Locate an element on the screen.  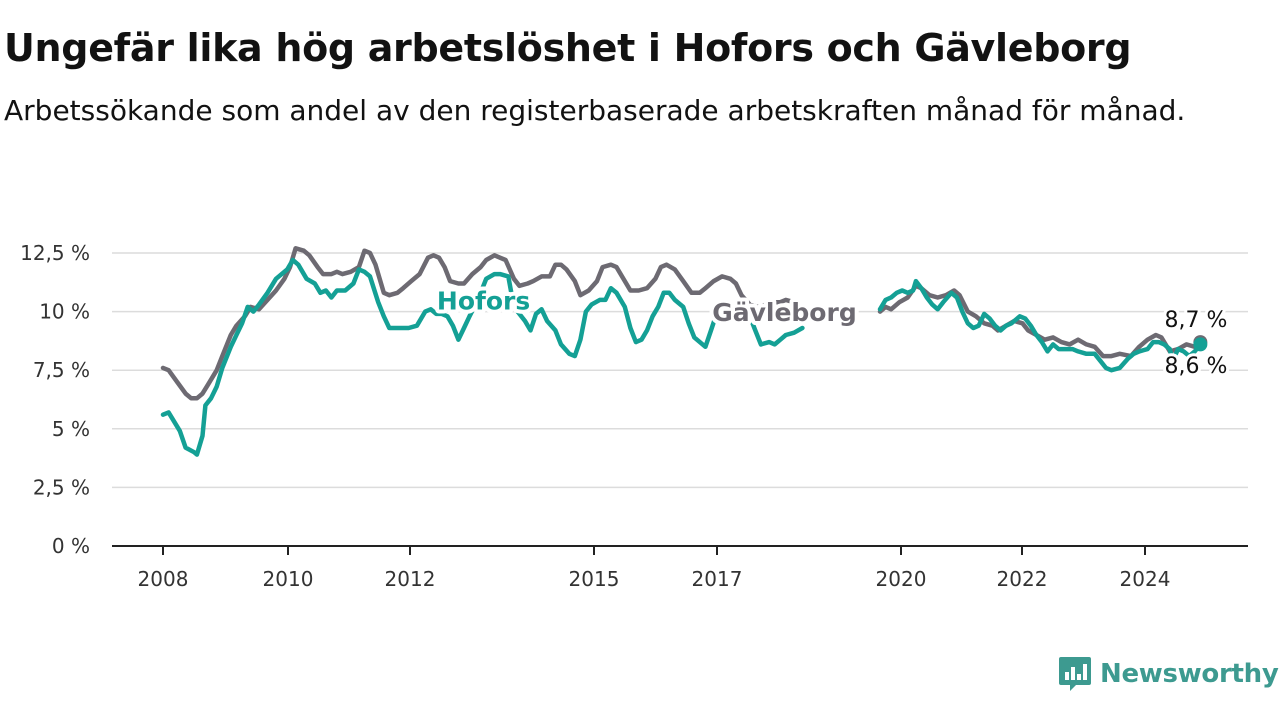
end-label-gavleborg: 8,7 % is located at coordinates (1196, 320).